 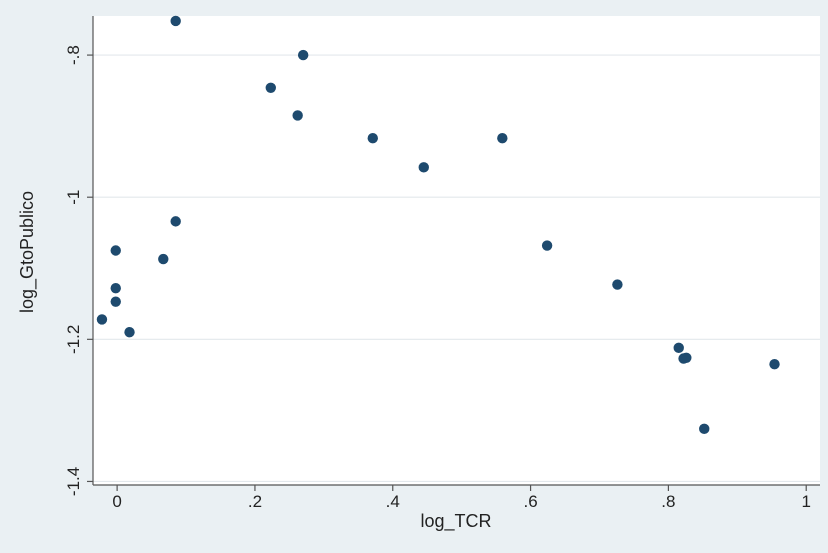 What do you see at coordinates (78, 270) in the screenshot?
I see `y-axis-ticks: -1.4 -1.2 -1 -.8` at bounding box center [78, 270].